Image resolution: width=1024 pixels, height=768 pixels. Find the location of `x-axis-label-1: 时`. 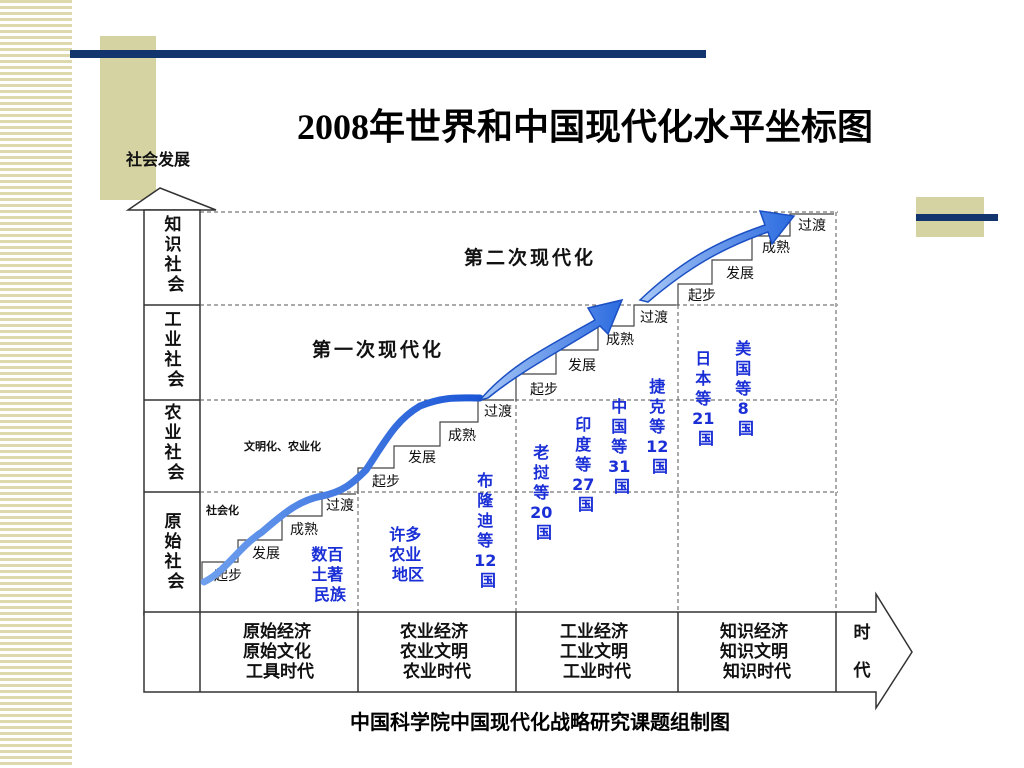

x-axis-label-1: 时 is located at coordinates (862, 633).